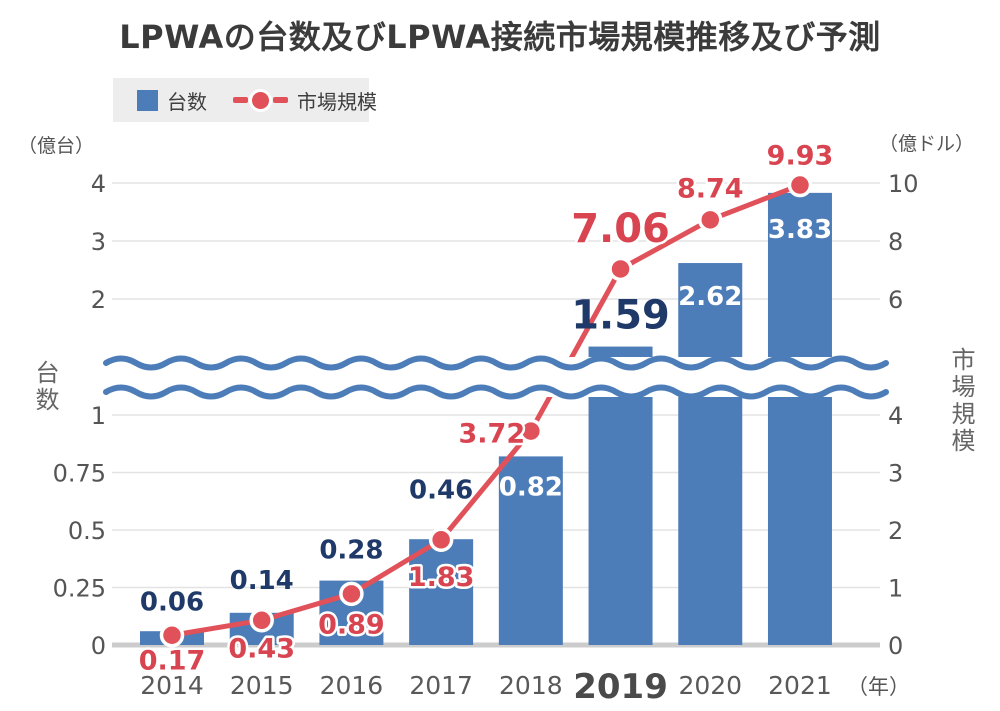 This screenshot has height=711, width=1000. Describe the element at coordinates (98, 646) in the screenshot. I see `left-axis-tick: 0` at that location.